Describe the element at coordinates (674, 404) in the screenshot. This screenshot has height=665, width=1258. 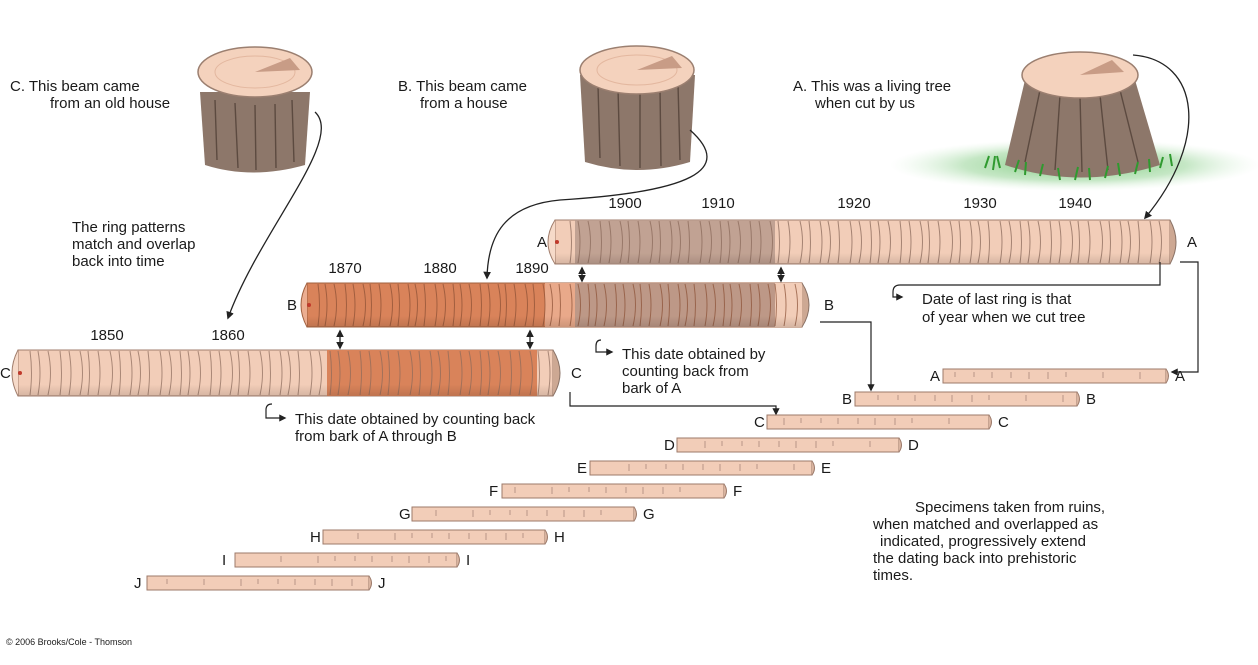
I see `c-to-specimen-connector` at that location.